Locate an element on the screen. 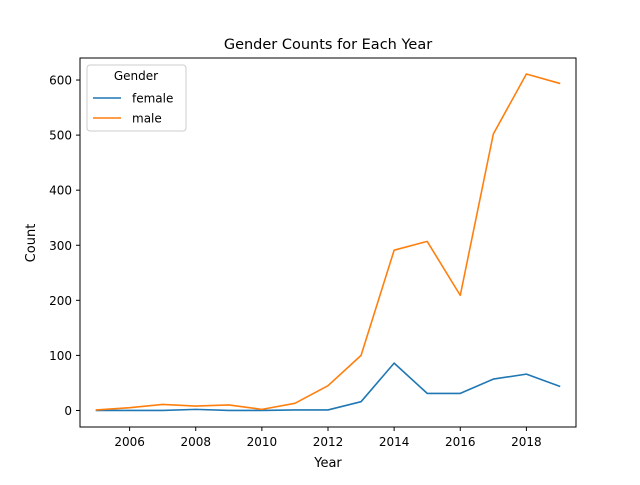 This screenshot has height=485, width=640. chart-title: Gender Counts for Each Year is located at coordinates (328, 45).